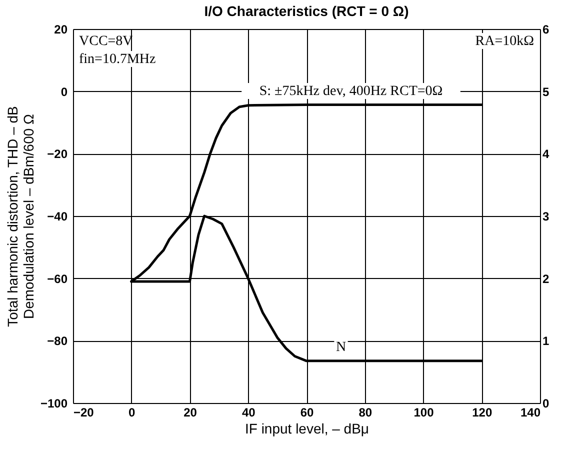 This screenshot has height=473, width=584. Describe the element at coordinates (546, 29) in the screenshot. I see `y2-tick-label: 6` at that location.